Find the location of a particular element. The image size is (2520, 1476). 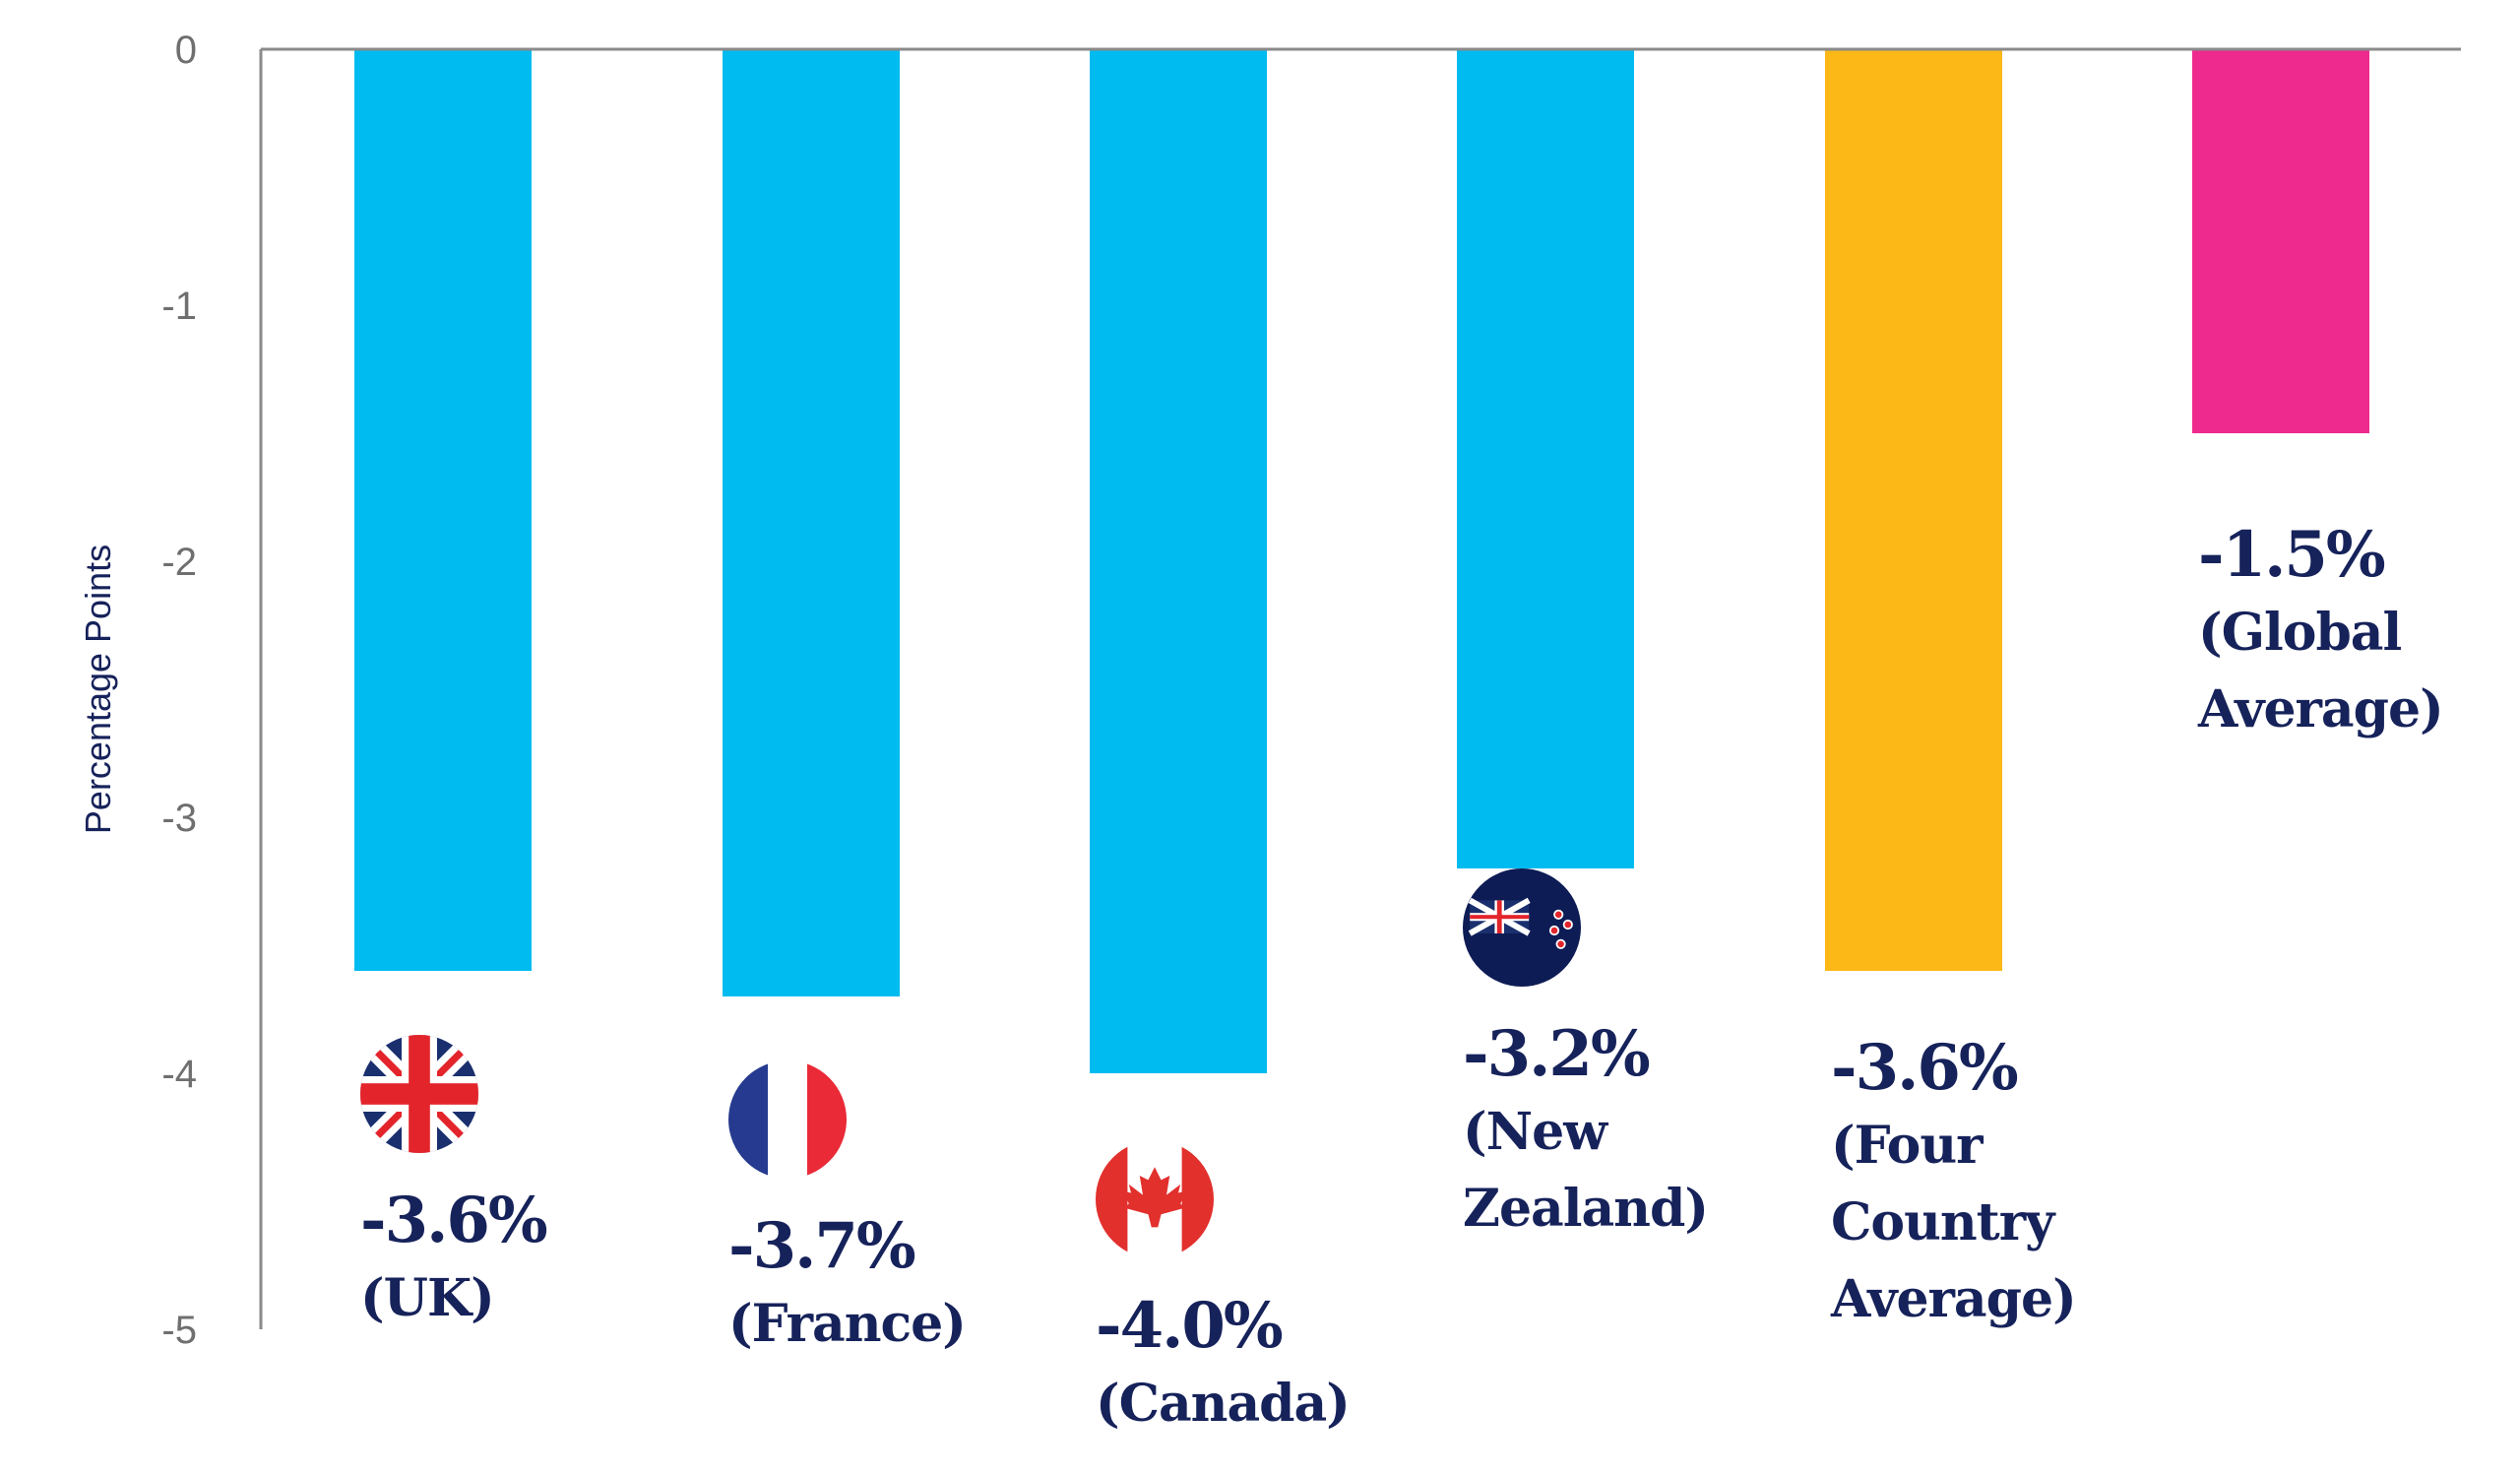

category-label: Country is located at coordinates (1943, 1222).